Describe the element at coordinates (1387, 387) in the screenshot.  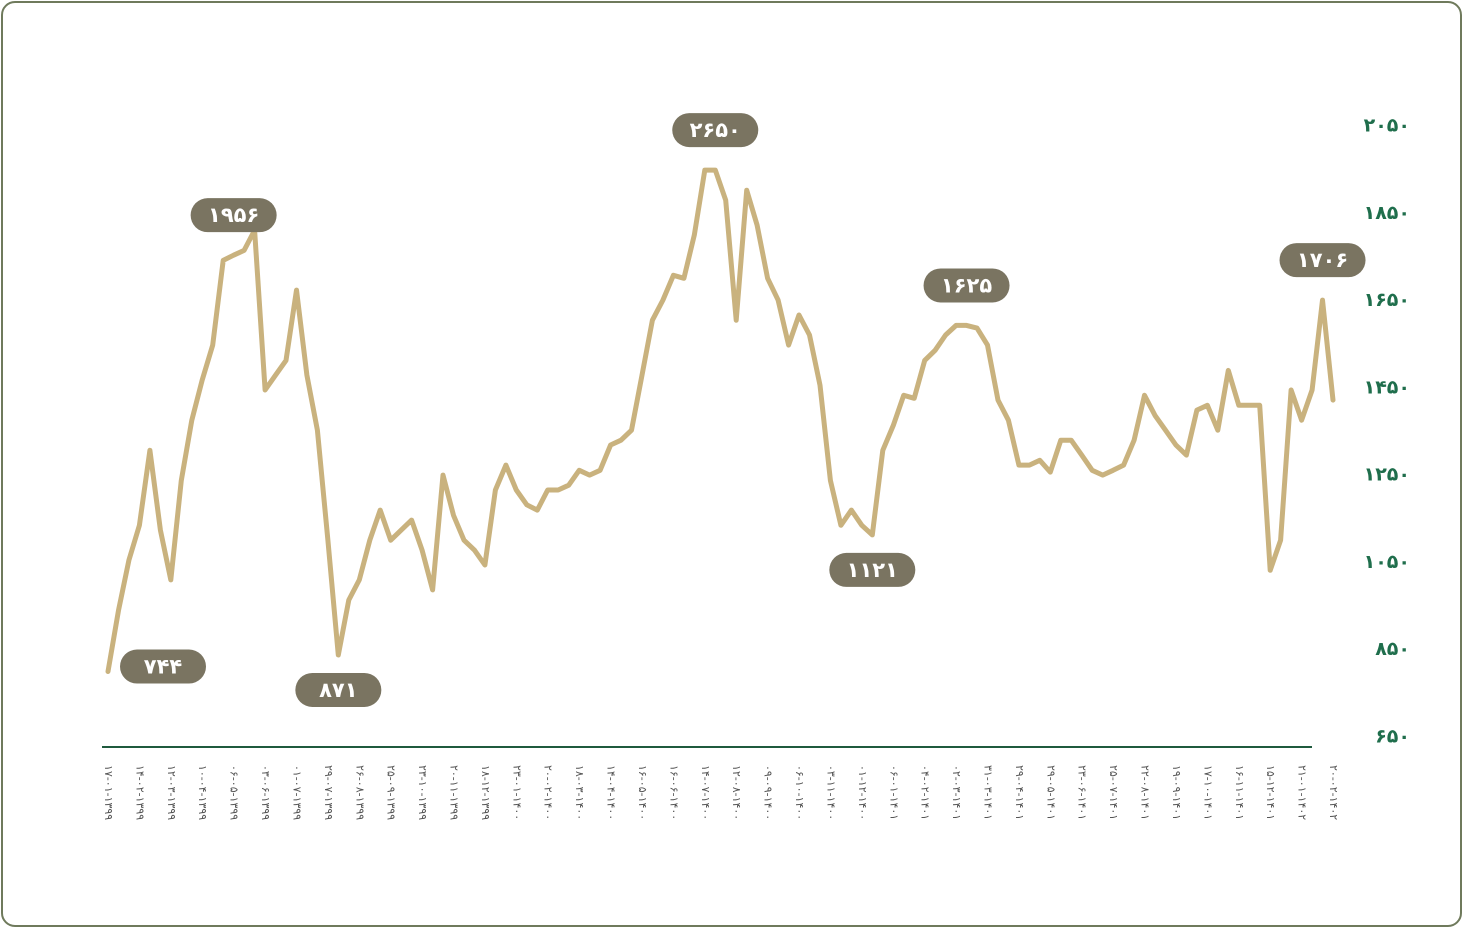
I see `y-tick-label: ۱۴۵۰` at that location.